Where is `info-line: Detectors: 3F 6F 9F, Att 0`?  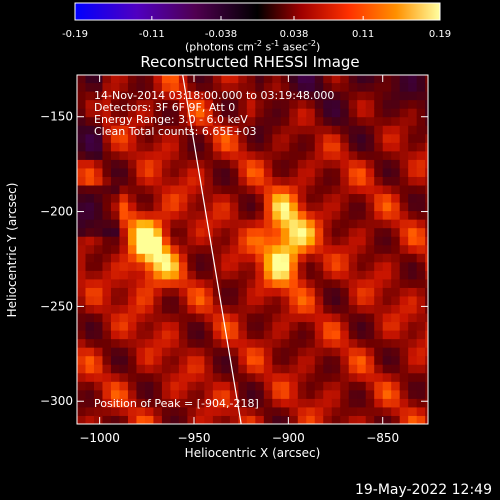 info-line: Detectors: 3F 6F 9F, Att 0 is located at coordinates (165, 107).